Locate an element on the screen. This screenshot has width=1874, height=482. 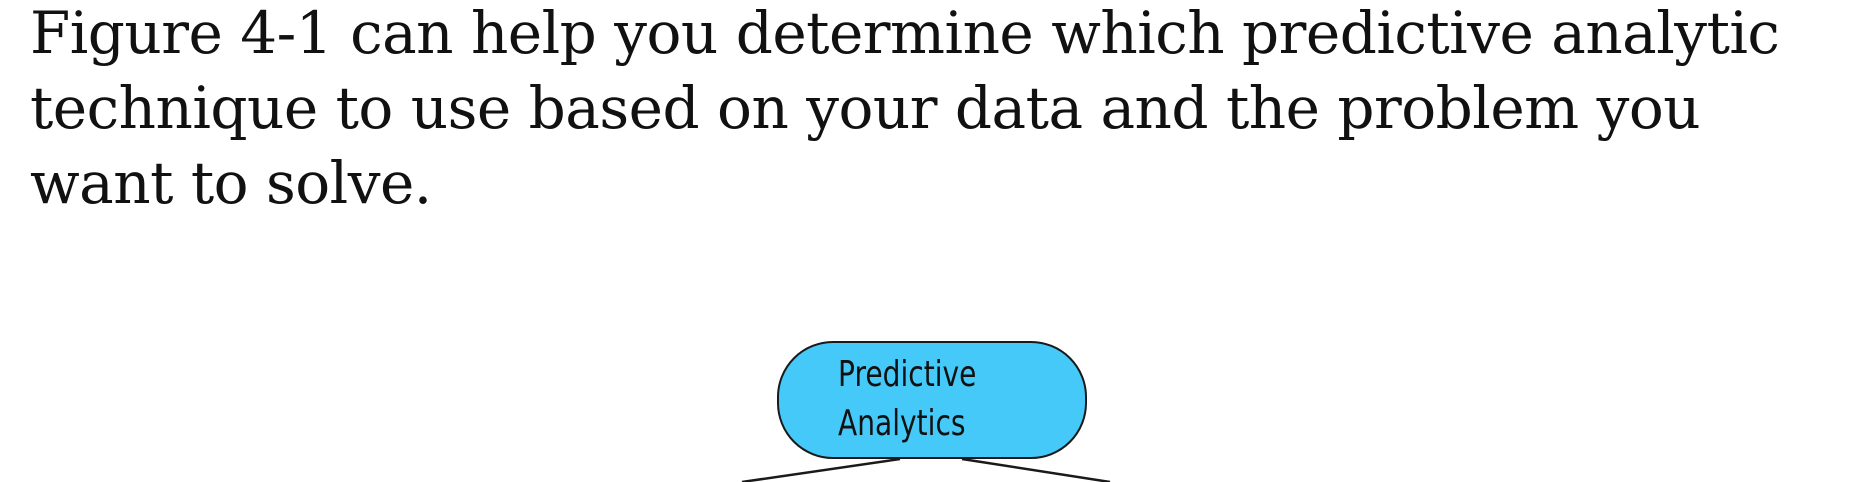
connector-right is located at coordinates (1036, 469).